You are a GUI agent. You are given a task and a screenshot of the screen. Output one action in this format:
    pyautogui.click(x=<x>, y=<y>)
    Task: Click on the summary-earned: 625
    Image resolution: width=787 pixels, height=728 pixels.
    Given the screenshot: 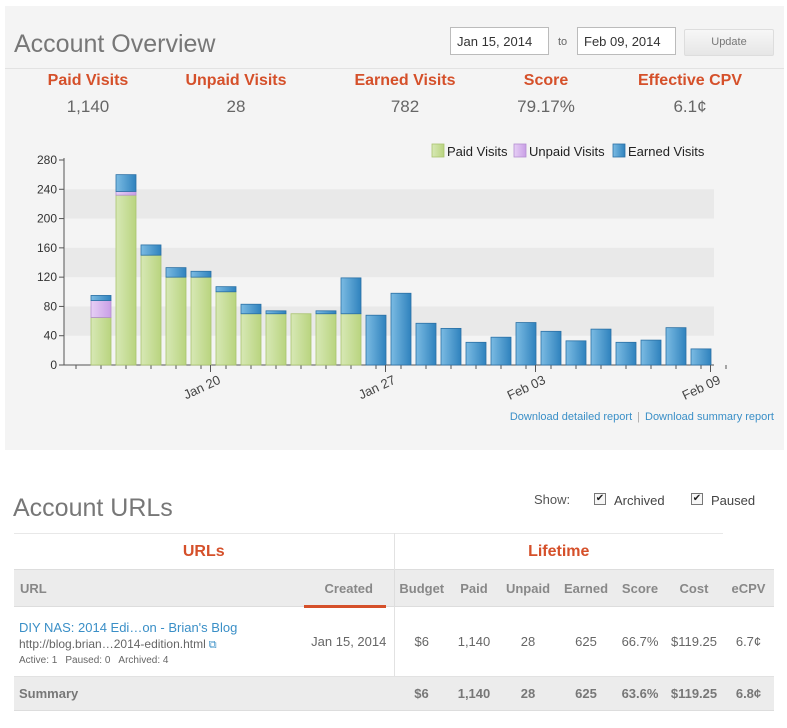 What is the action you would take?
    pyautogui.click(x=586, y=693)
    